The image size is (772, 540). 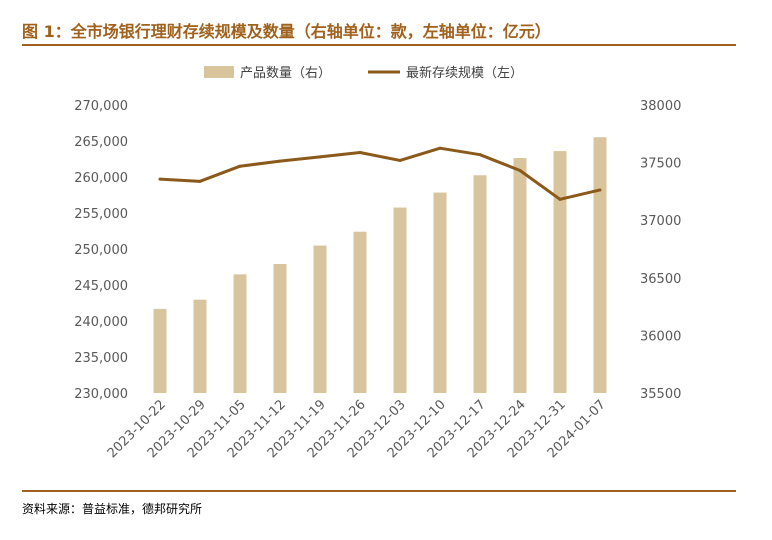 I want to click on legend-bar-swatch, so click(x=219, y=72).